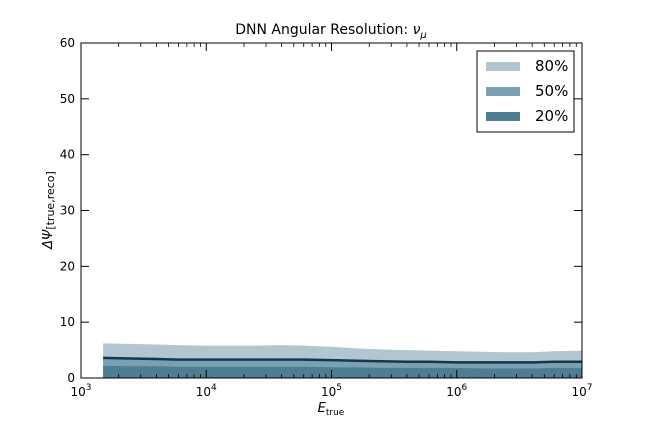  What do you see at coordinates (49, 210) in the screenshot?
I see `y-axis-label: ΔΨ[true,reco]` at bounding box center [49, 210].